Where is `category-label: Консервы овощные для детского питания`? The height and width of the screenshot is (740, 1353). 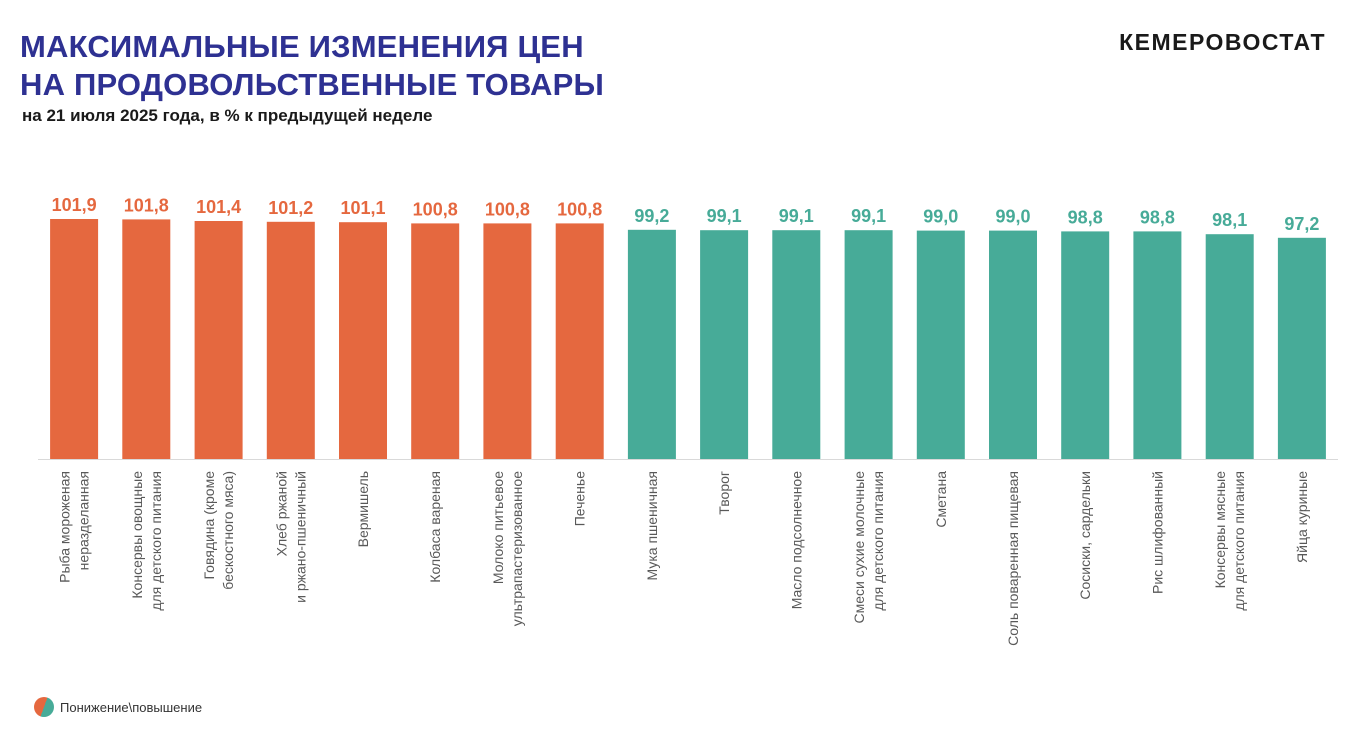 category-label: Консервы овощные для детского питания is located at coordinates (146, 541).